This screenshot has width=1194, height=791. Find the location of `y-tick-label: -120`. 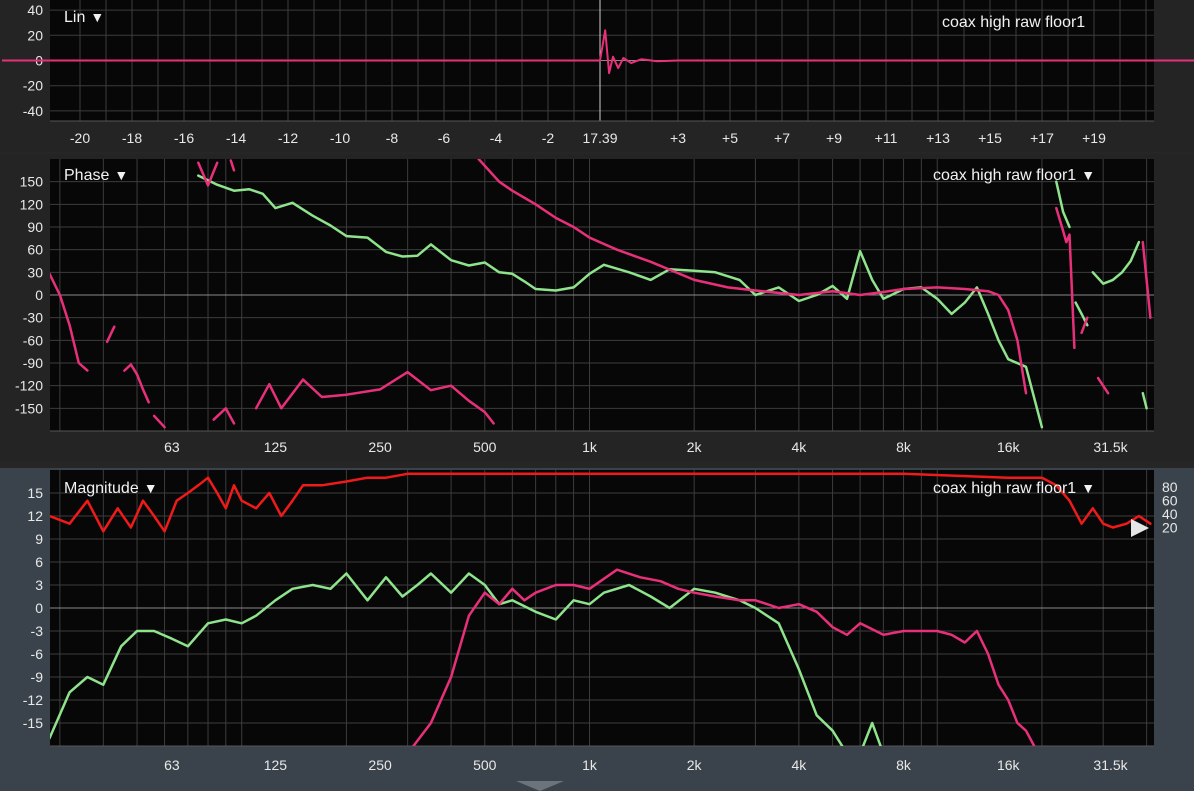

y-tick-label: -120 is located at coordinates (29, 386).